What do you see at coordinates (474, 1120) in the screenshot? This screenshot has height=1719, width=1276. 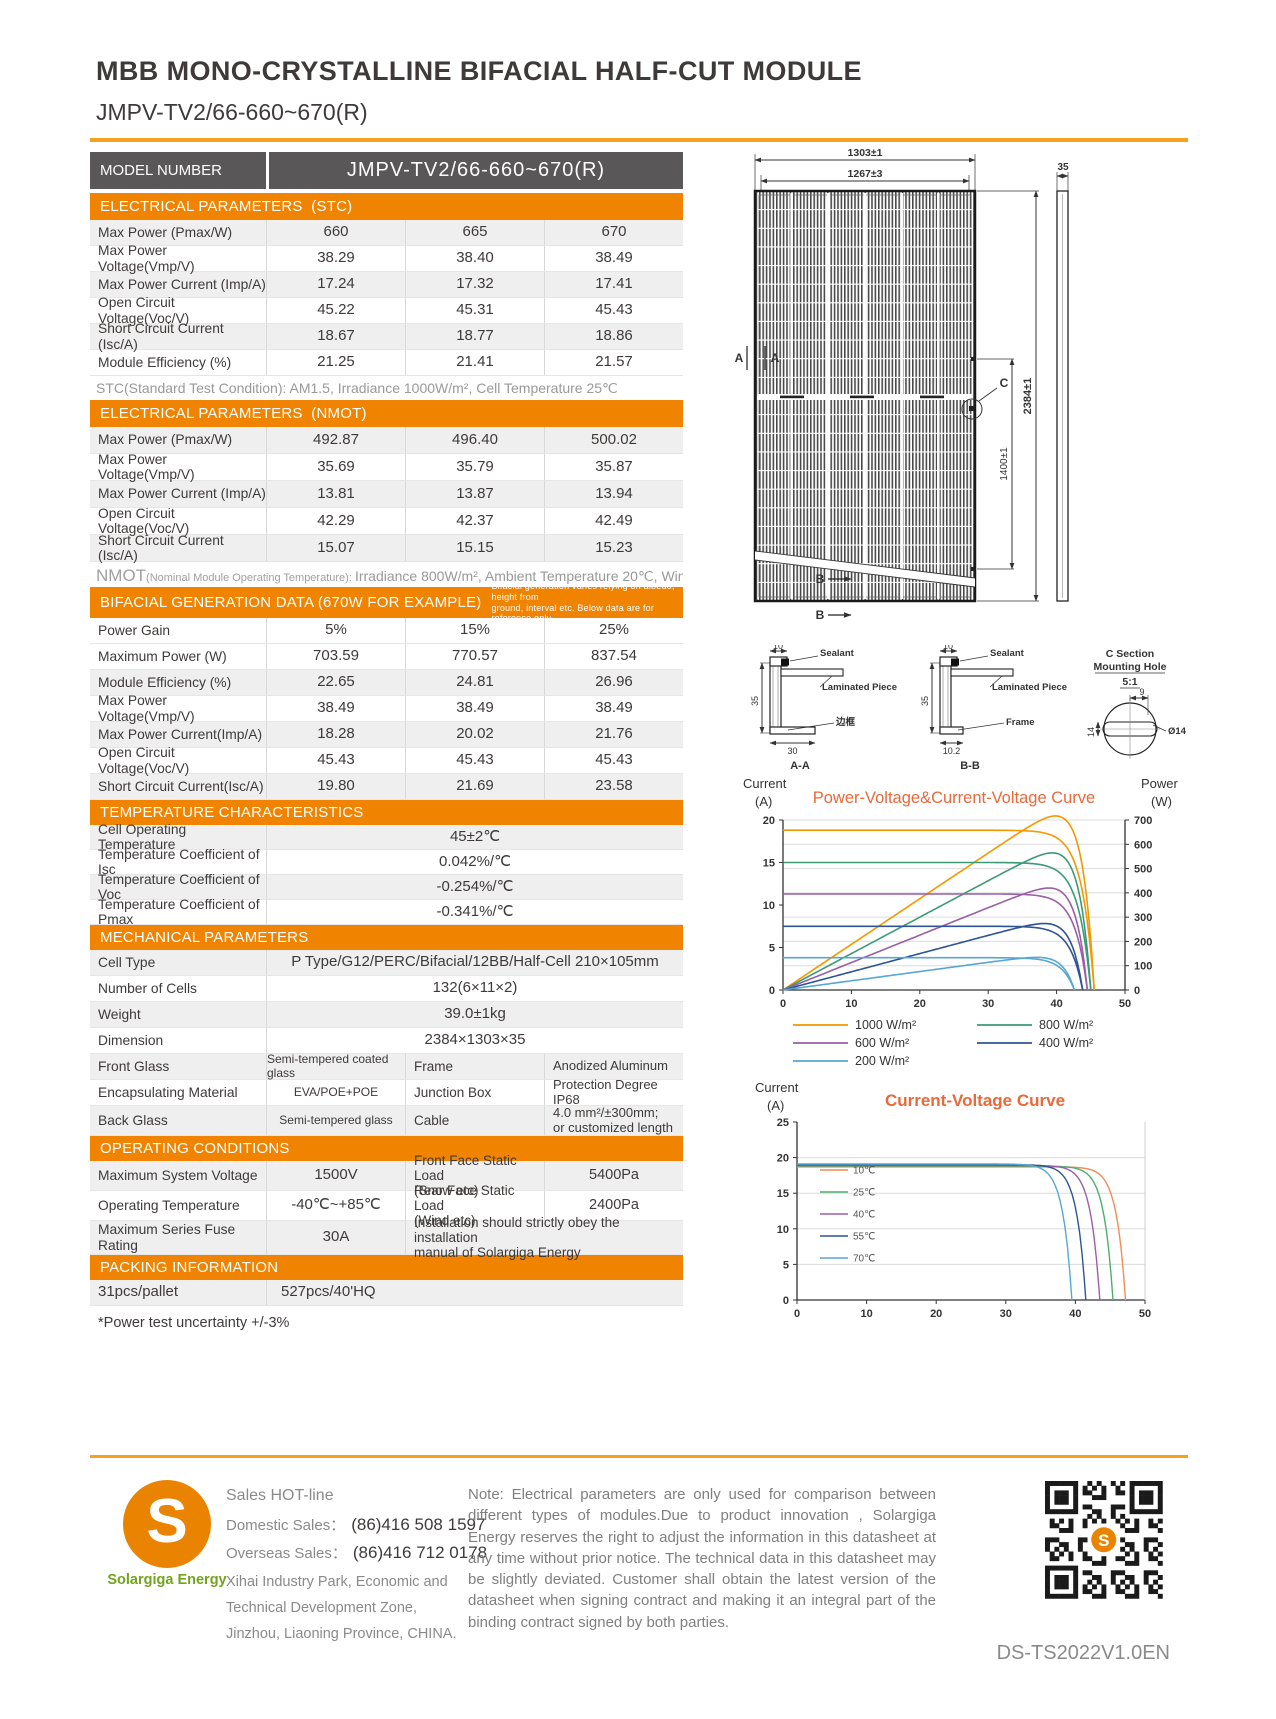 I see `param-label: Cable` at bounding box center [474, 1120].